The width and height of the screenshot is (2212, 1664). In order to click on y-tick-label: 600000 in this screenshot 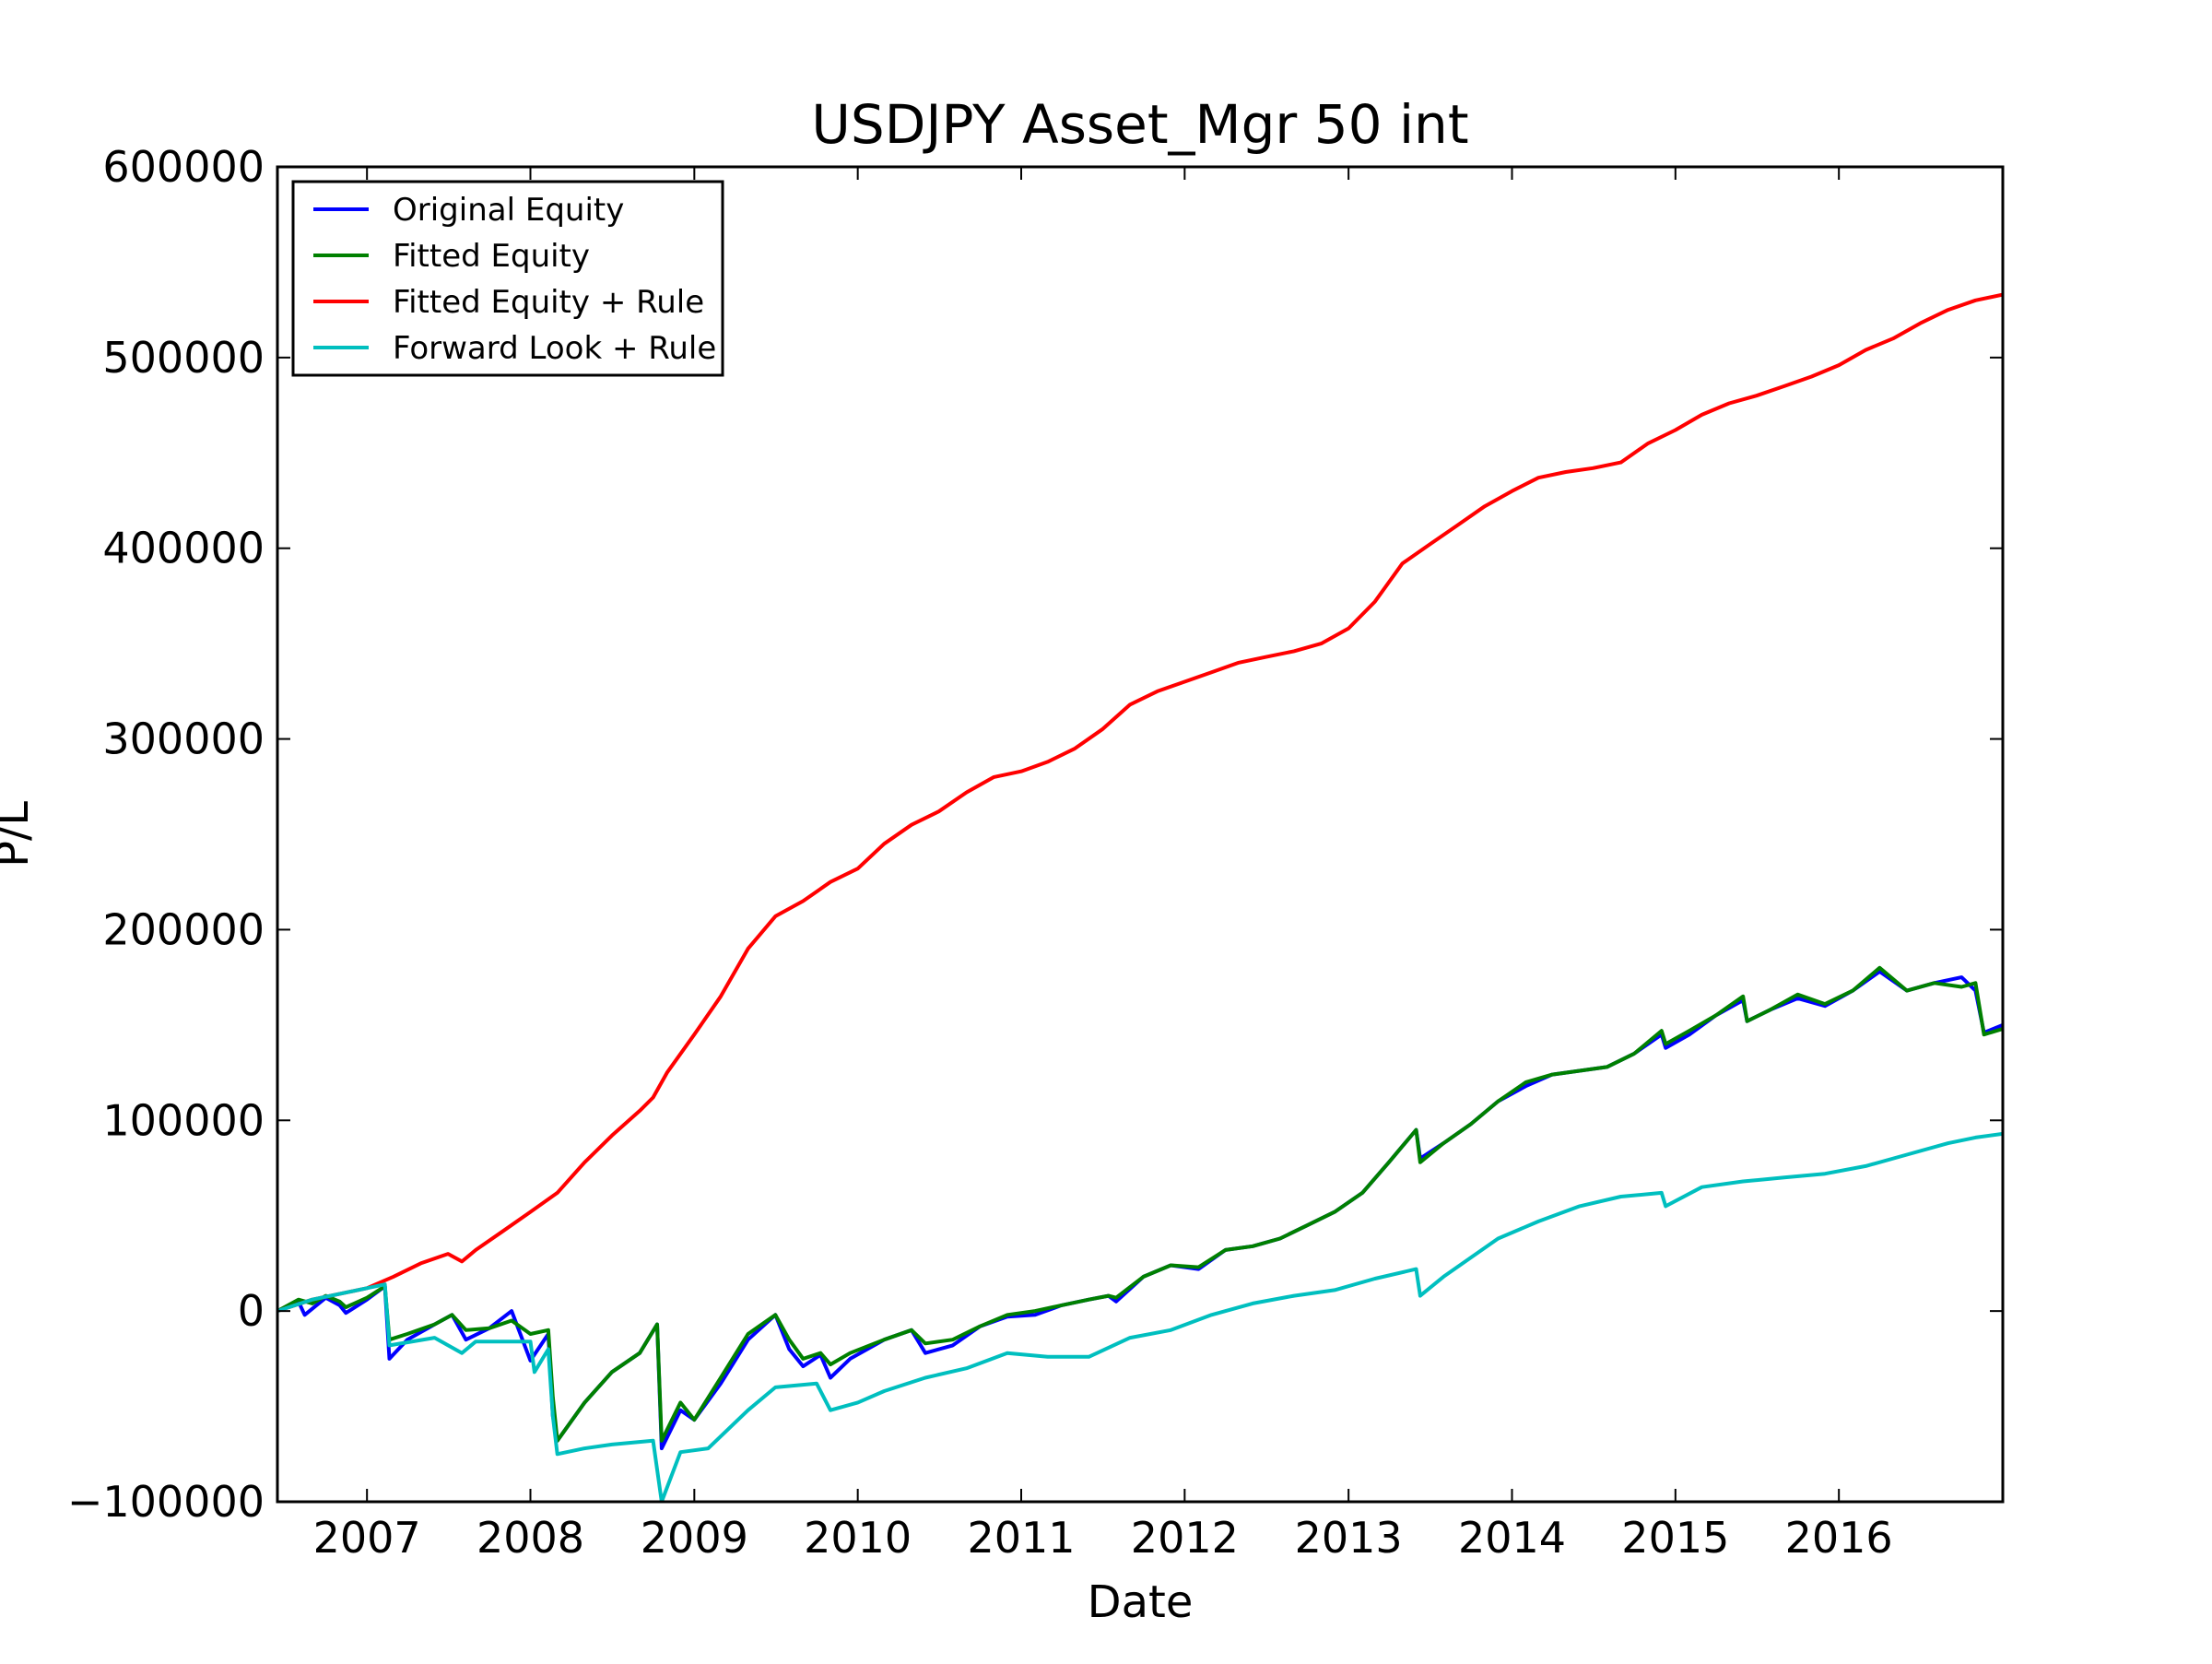, I will do `click(183, 167)`.